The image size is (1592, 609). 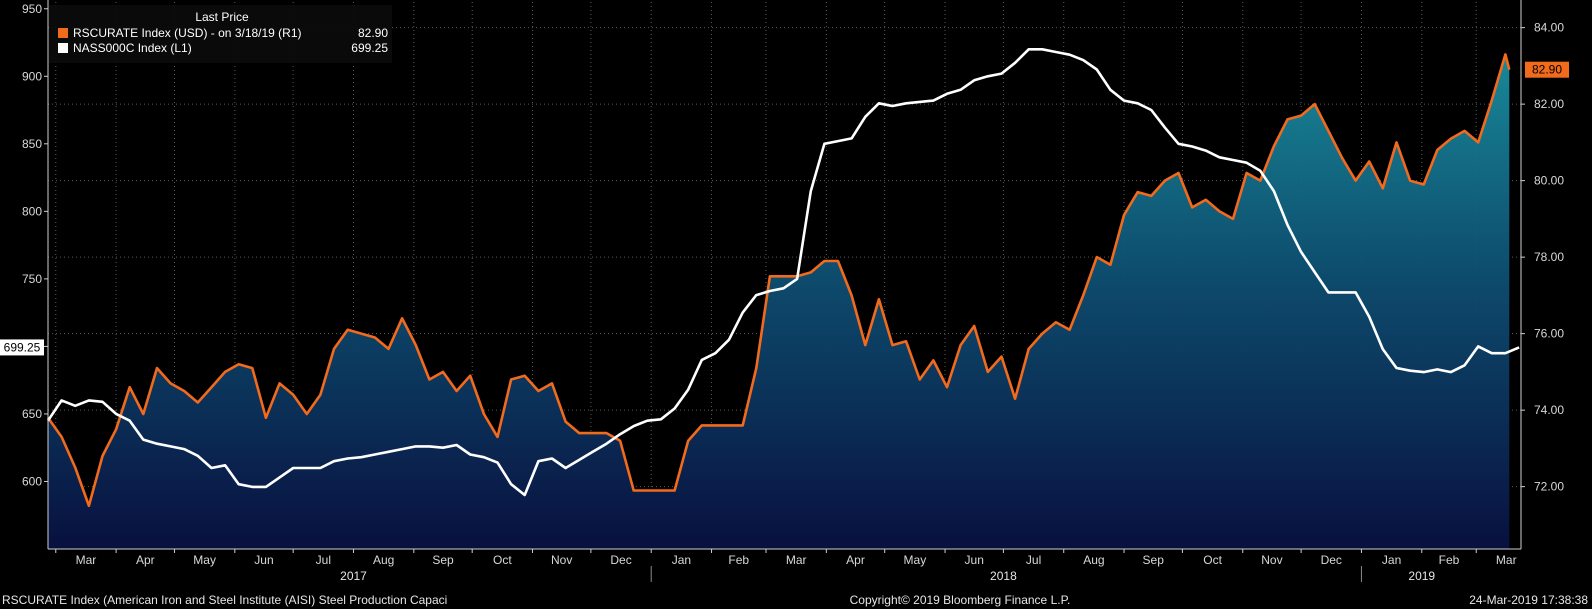 What do you see at coordinates (32, 279) in the screenshot?
I see `left-tick-label: 750` at bounding box center [32, 279].